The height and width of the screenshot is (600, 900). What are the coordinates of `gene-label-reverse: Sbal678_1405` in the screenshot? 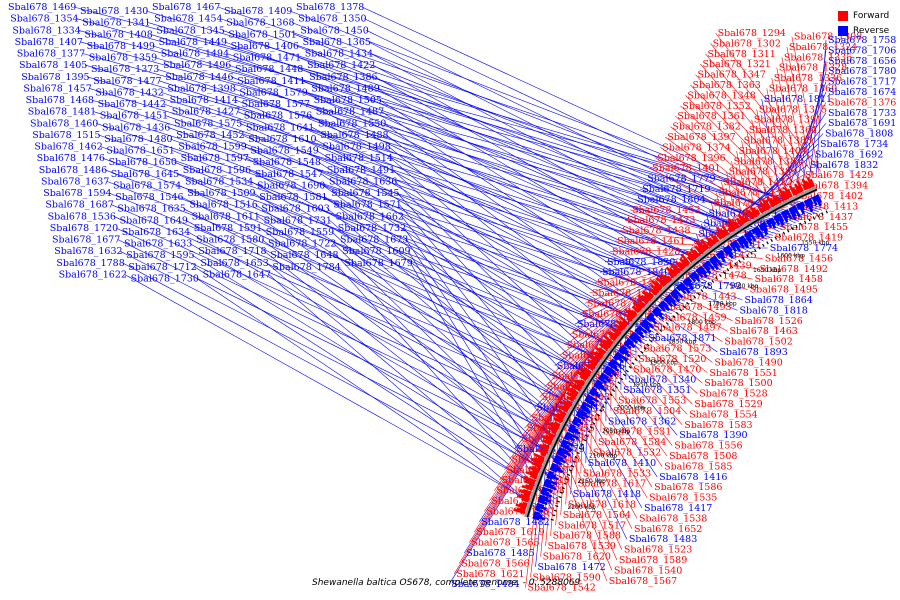 It's located at (53, 65).